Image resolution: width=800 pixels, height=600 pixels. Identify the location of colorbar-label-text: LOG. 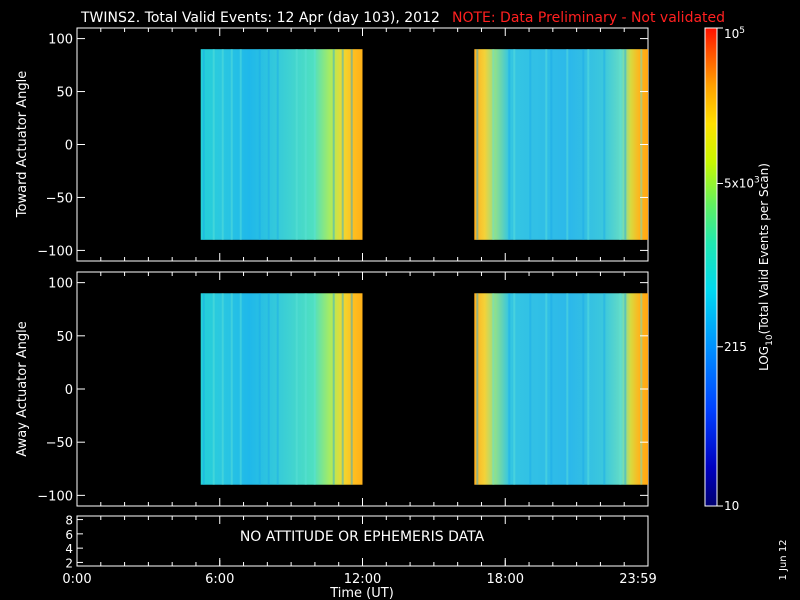
(764, 358).